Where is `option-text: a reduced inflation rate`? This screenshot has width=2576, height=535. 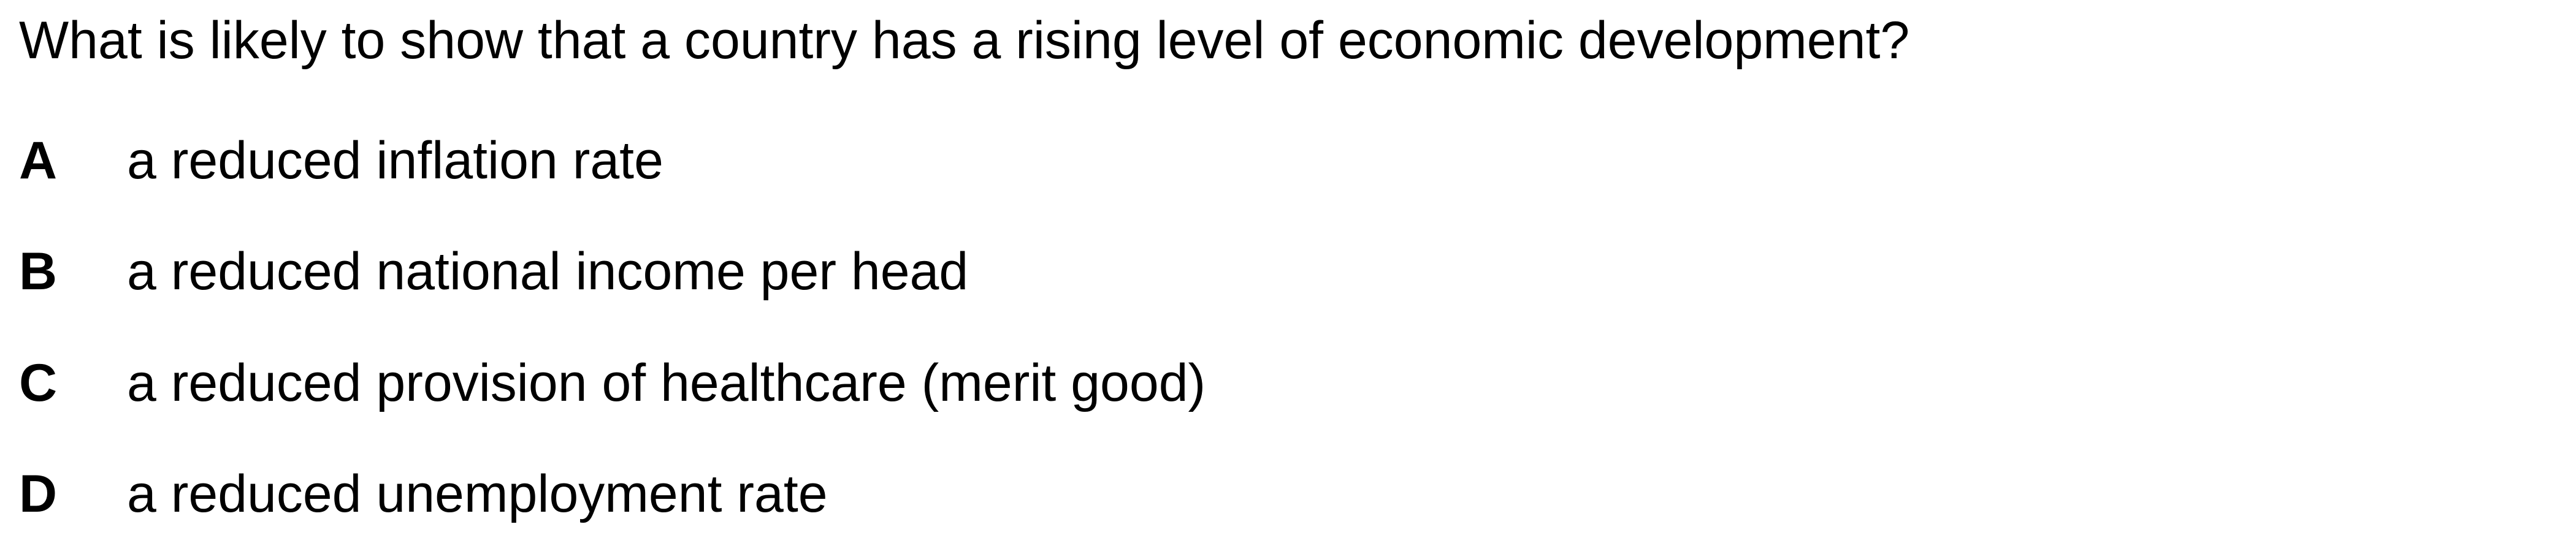
option-text: a reduced inflation rate is located at coordinates (395, 160).